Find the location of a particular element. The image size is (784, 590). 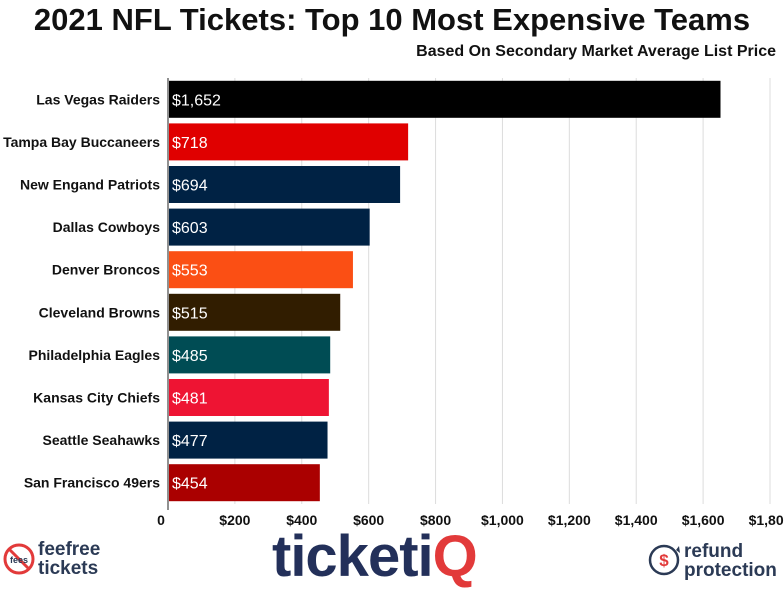

x-tick-label: $1,200 is located at coordinates (569, 520).